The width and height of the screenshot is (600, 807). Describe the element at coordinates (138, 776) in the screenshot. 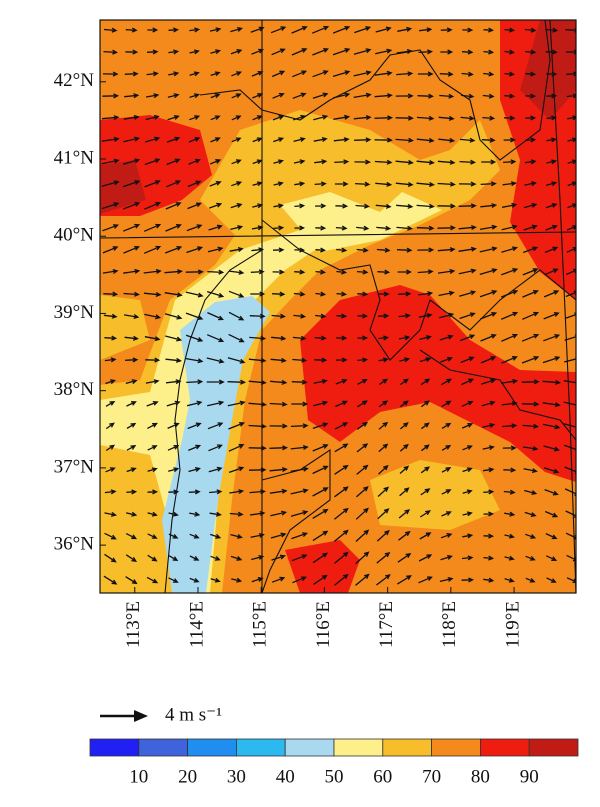

I see `colorbar-tick-label: 10` at that location.